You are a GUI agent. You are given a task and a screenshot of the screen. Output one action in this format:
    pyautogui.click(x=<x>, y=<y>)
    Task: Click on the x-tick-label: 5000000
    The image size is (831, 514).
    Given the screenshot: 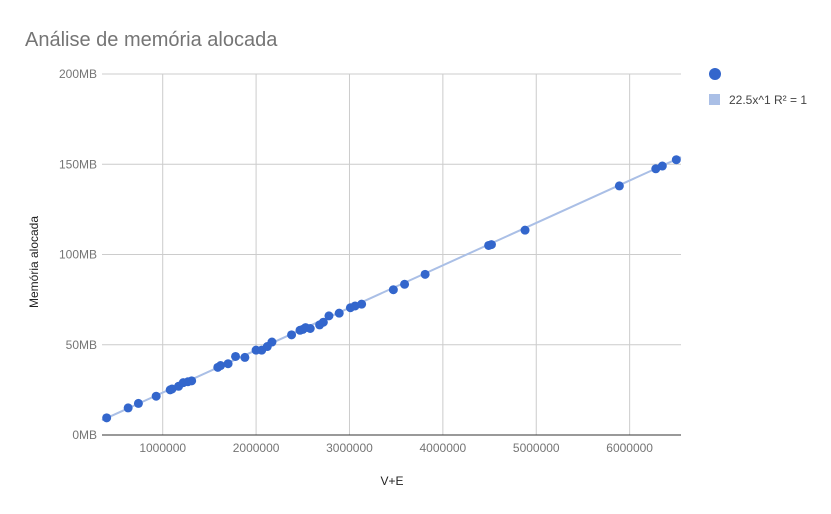 What is the action you would take?
    pyautogui.click(x=536, y=448)
    